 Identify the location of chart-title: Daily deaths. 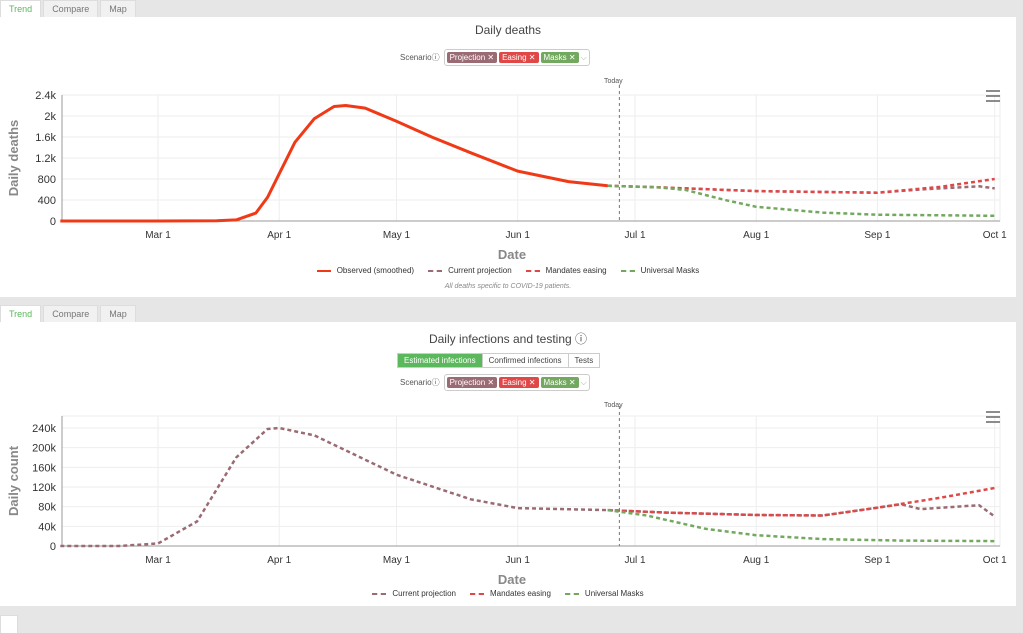
(508, 30).